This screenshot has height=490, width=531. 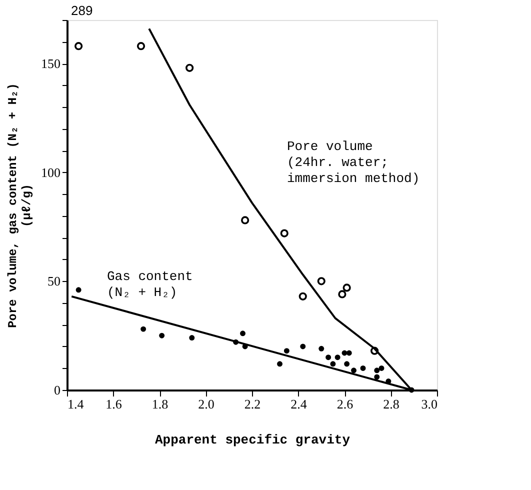 I want to click on x-axis-title: Apparent specific gravity, so click(x=252, y=440).